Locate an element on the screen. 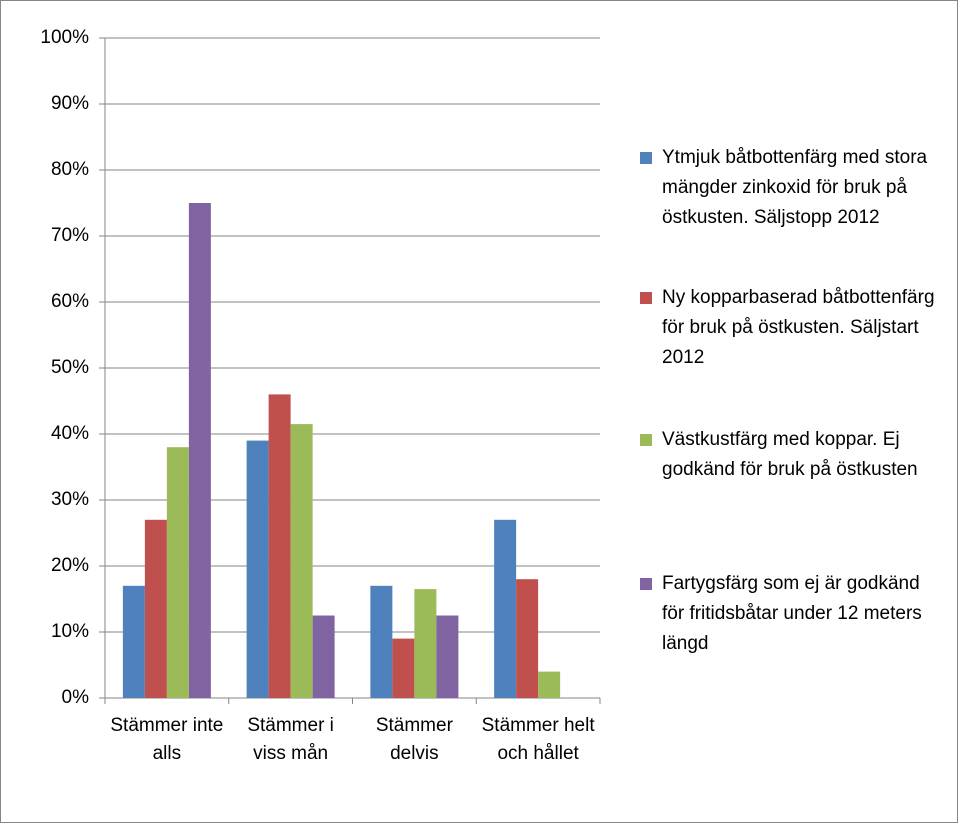  y-tick-label: 20% is located at coordinates (70, 565).